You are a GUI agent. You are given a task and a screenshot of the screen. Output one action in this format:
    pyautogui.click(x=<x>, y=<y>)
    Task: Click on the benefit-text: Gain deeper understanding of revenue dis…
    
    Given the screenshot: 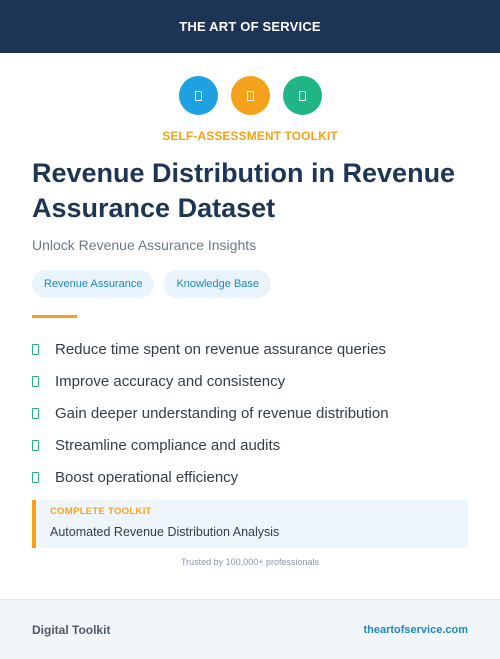 What is the action you would take?
    pyautogui.click(x=222, y=413)
    